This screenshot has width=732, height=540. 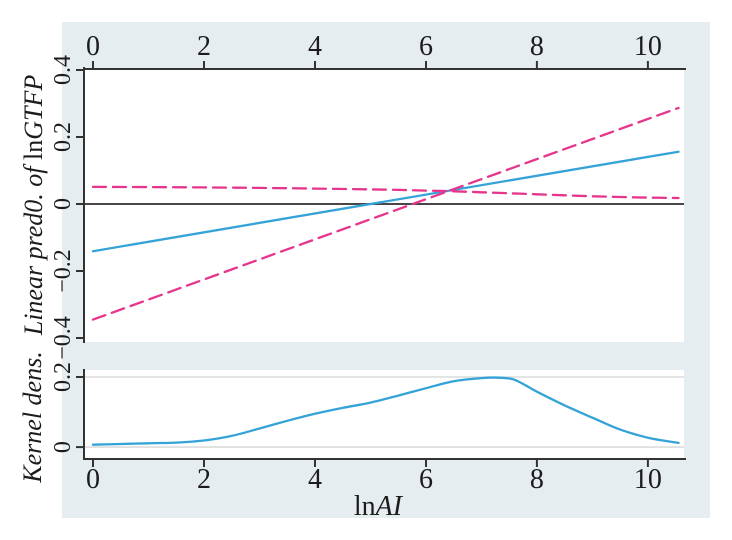 I want to click on kernel-density-panel-x-tick-label: 0, so click(x=93, y=479).